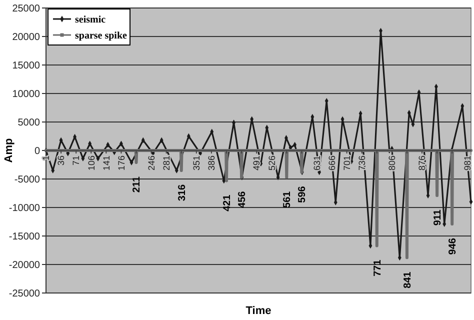 The width and height of the screenshot is (474, 320). What do you see at coordinates (91, 163) in the screenshot?
I see `x-tick-label: 106` at bounding box center [91, 163].